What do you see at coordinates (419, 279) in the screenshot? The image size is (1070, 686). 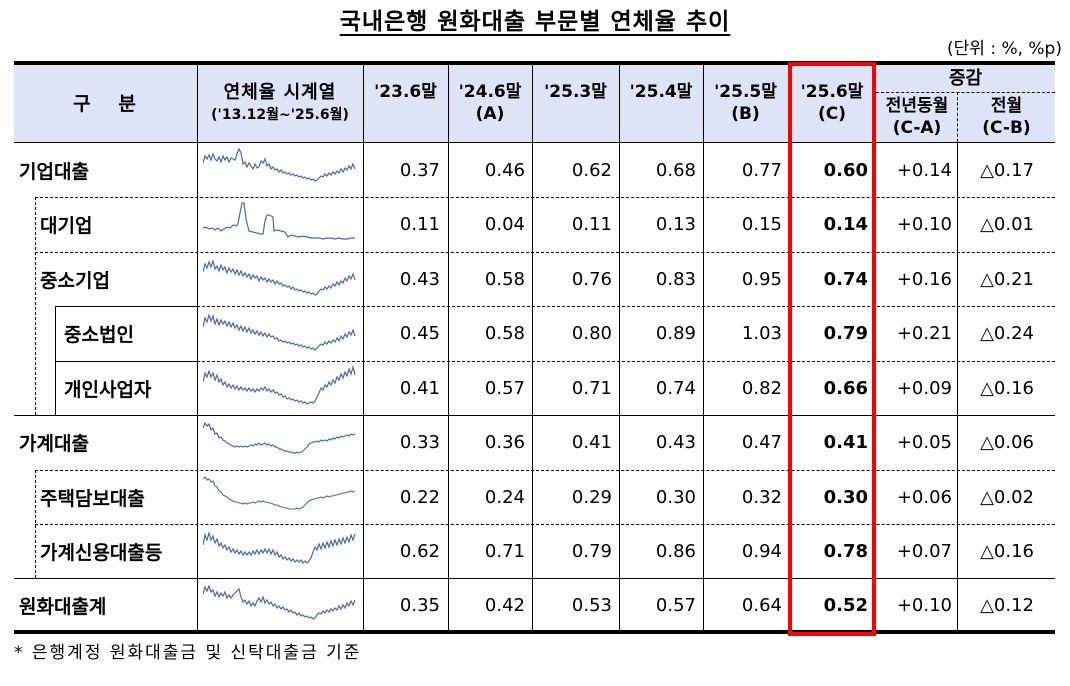 I see `cell-23-6: 0.43` at bounding box center [419, 279].